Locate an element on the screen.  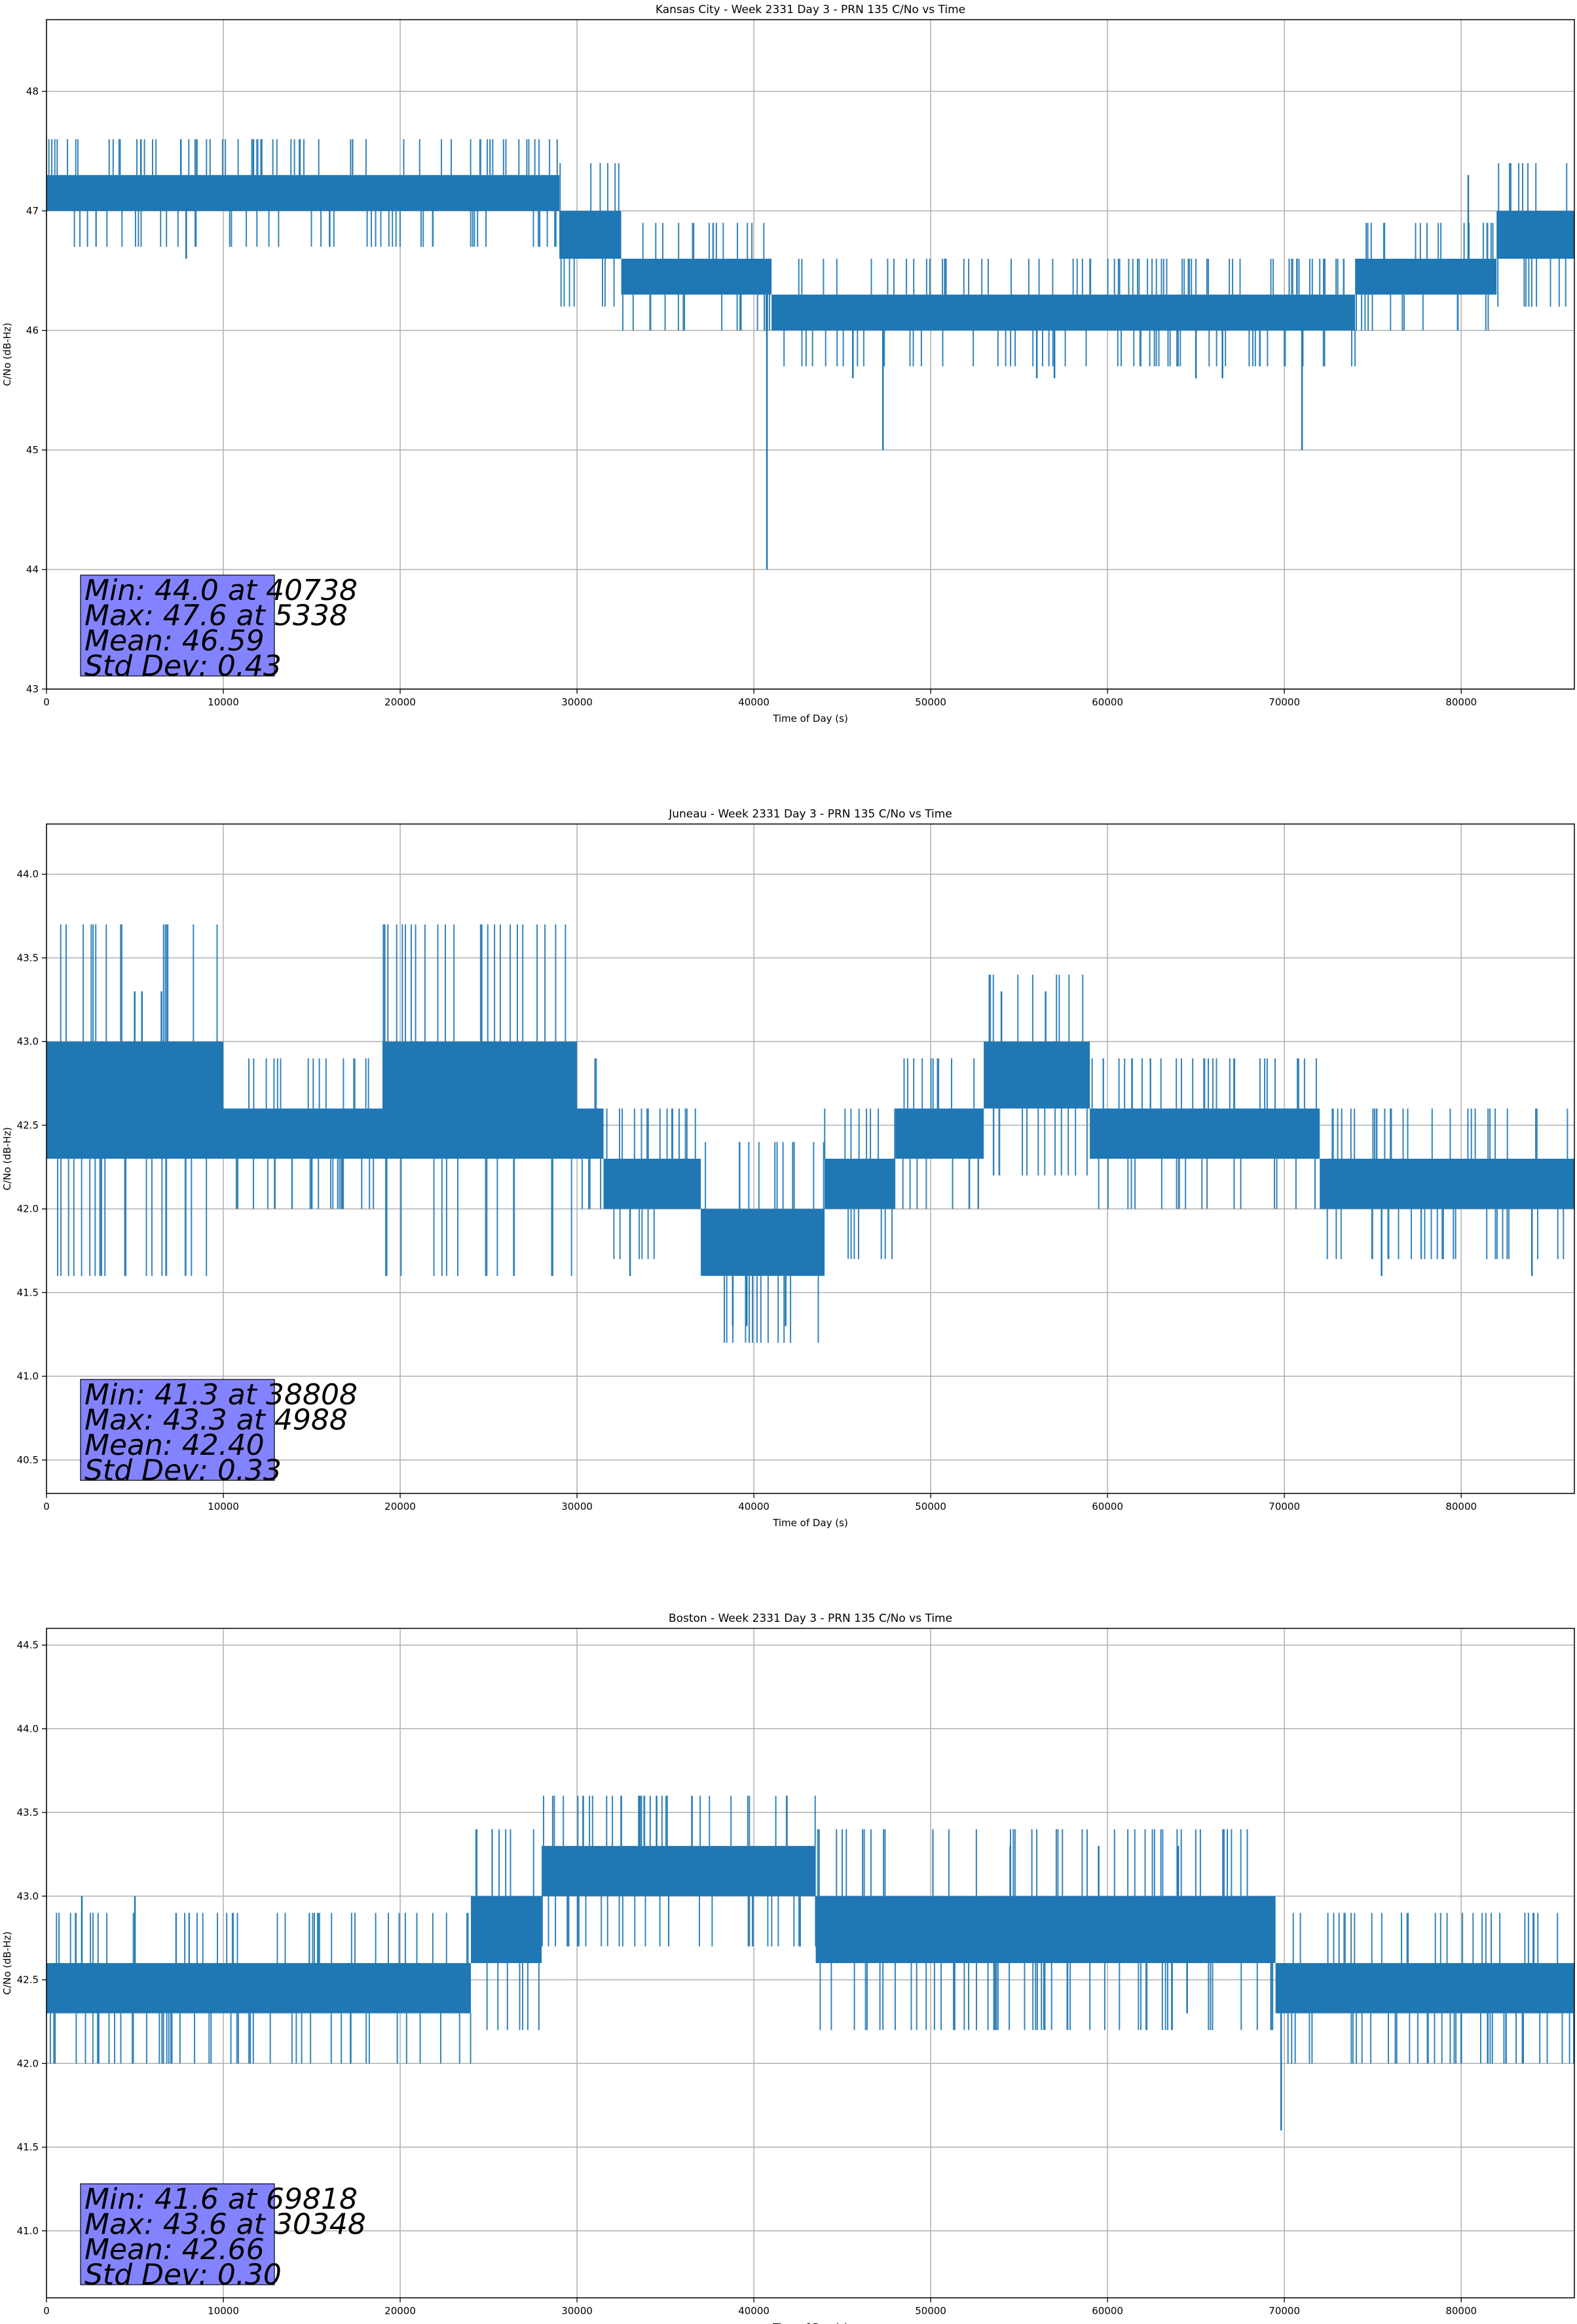
y-tick-label: 48 is located at coordinates (32, 92).